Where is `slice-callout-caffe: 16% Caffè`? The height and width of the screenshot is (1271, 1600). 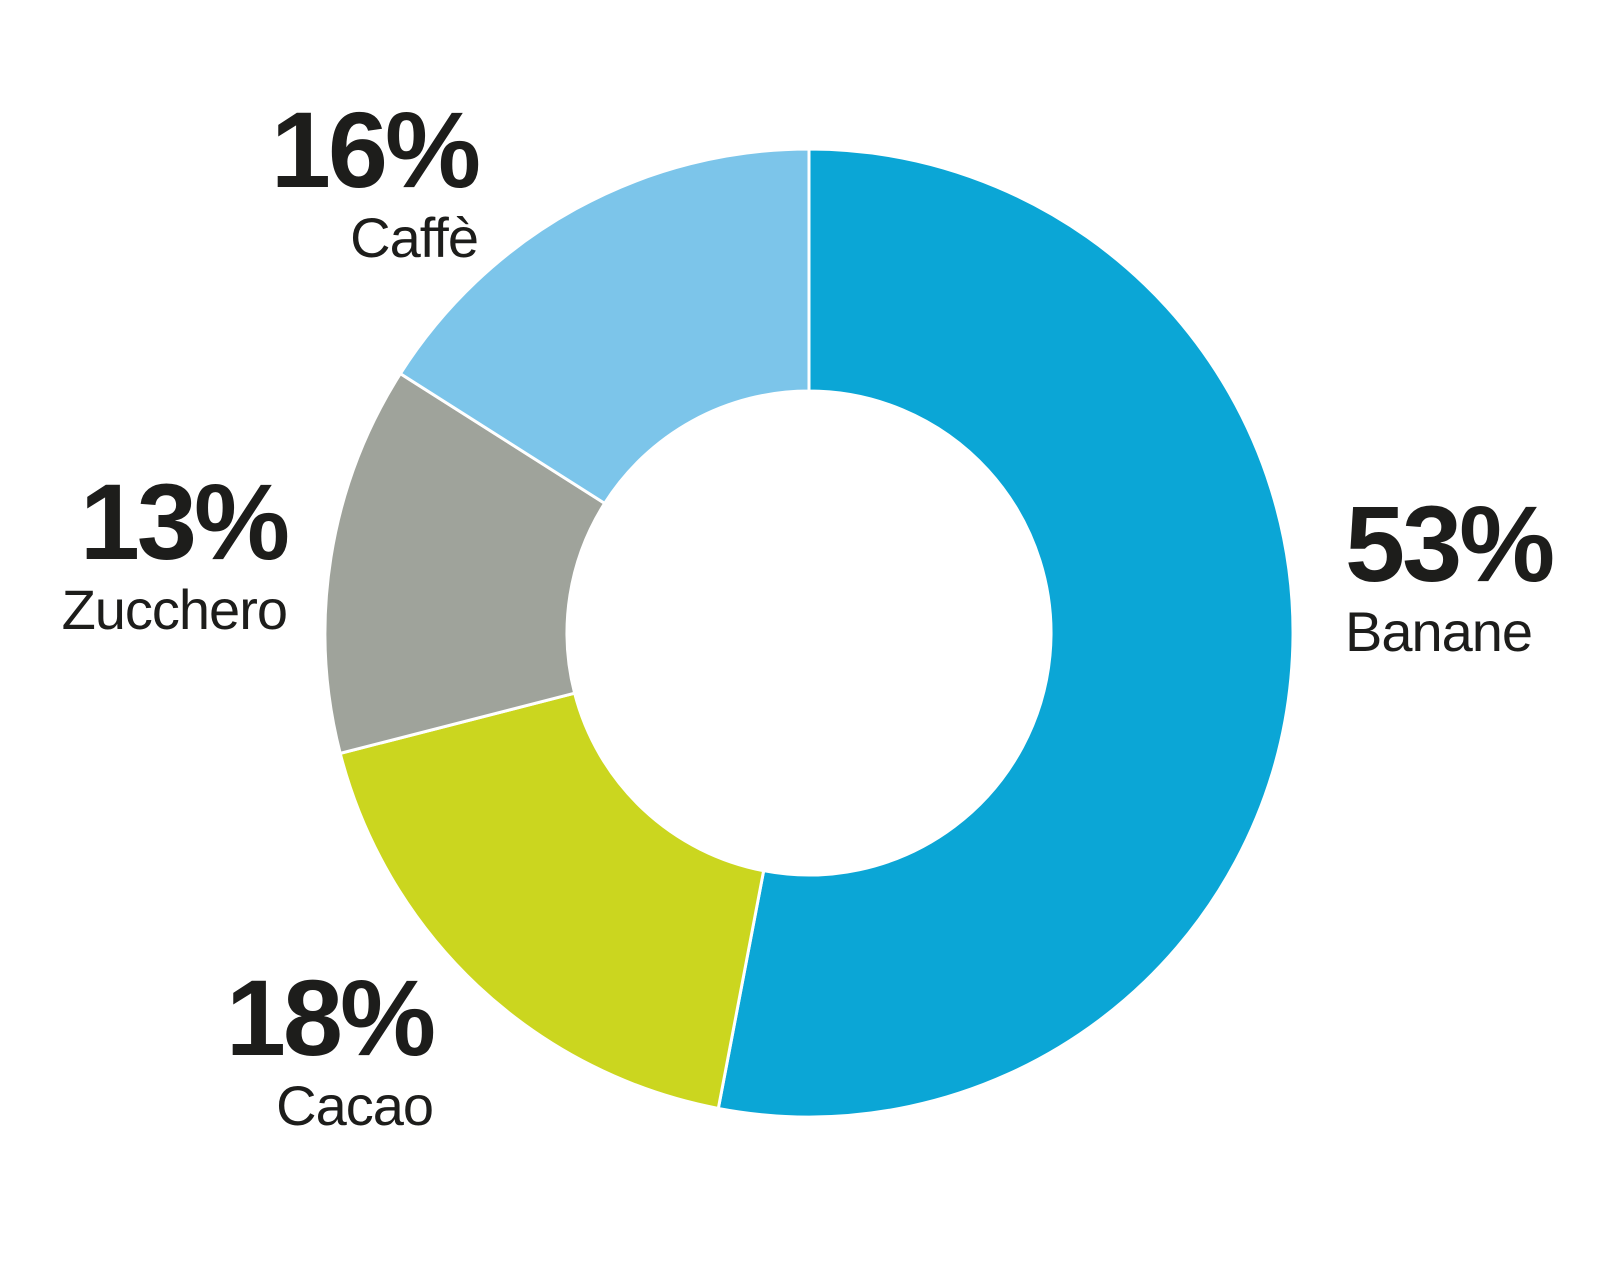
slice-callout-caffe: 16% Caffè is located at coordinates (375, 179).